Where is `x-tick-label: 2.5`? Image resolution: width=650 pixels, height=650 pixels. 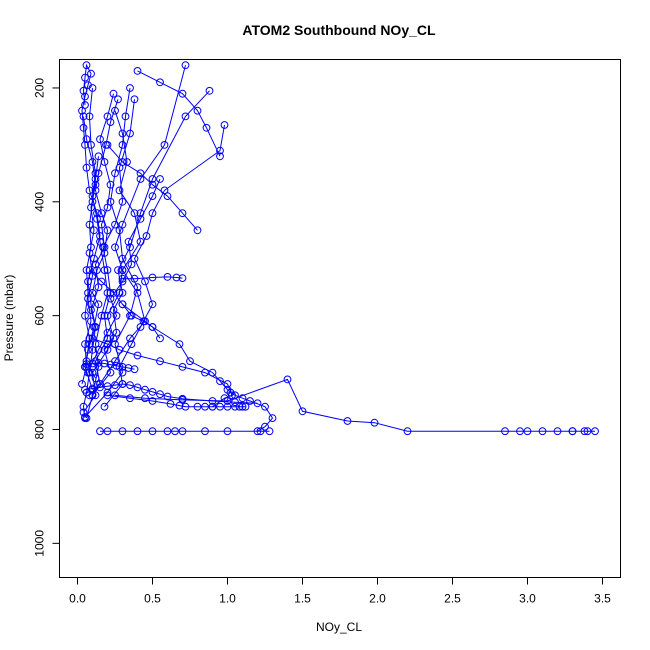
x-tick-label: 2.5 is located at coordinates (452, 599).